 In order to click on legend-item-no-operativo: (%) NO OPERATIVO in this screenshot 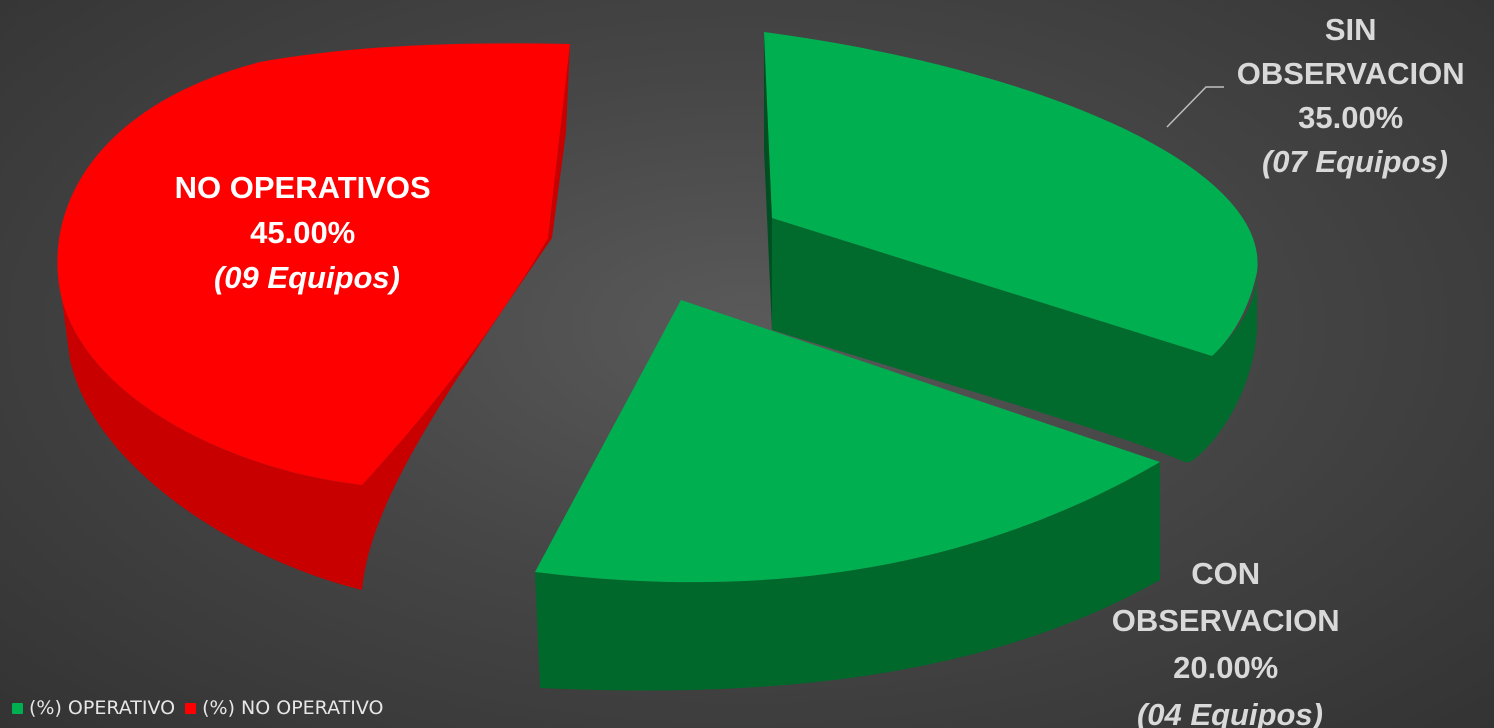, I will do `click(284, 708)`.